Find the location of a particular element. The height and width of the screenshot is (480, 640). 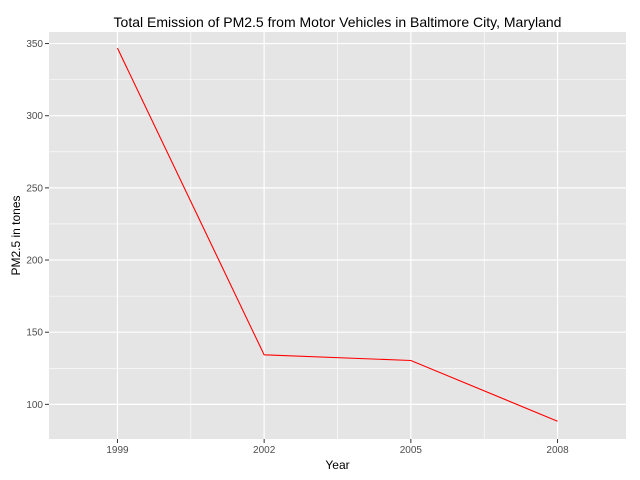

x-tick-label: 1999 is located at coordinates (117, 450).